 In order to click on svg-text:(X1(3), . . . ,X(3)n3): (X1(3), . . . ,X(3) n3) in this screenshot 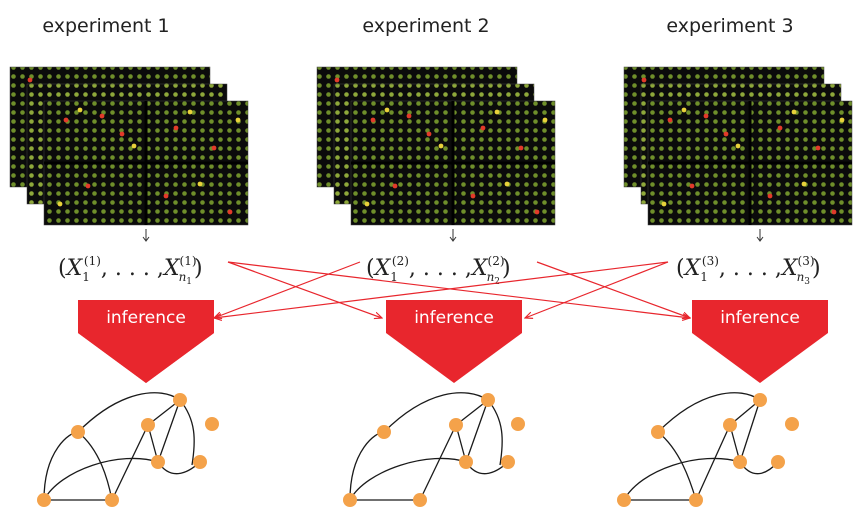, I will do `click(748, 270)`.